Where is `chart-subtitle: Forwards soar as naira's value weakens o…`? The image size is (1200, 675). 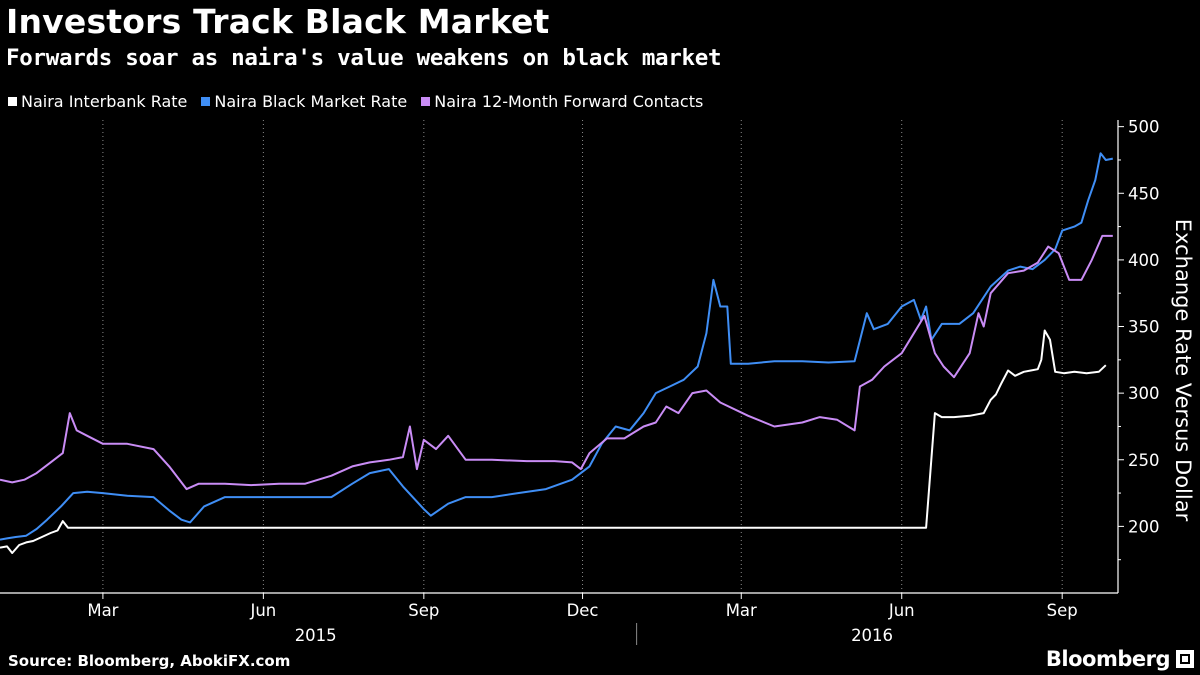 chart-subtitle: Forwards soar as naira's value weakens o… is located at coordinates (364, 58).